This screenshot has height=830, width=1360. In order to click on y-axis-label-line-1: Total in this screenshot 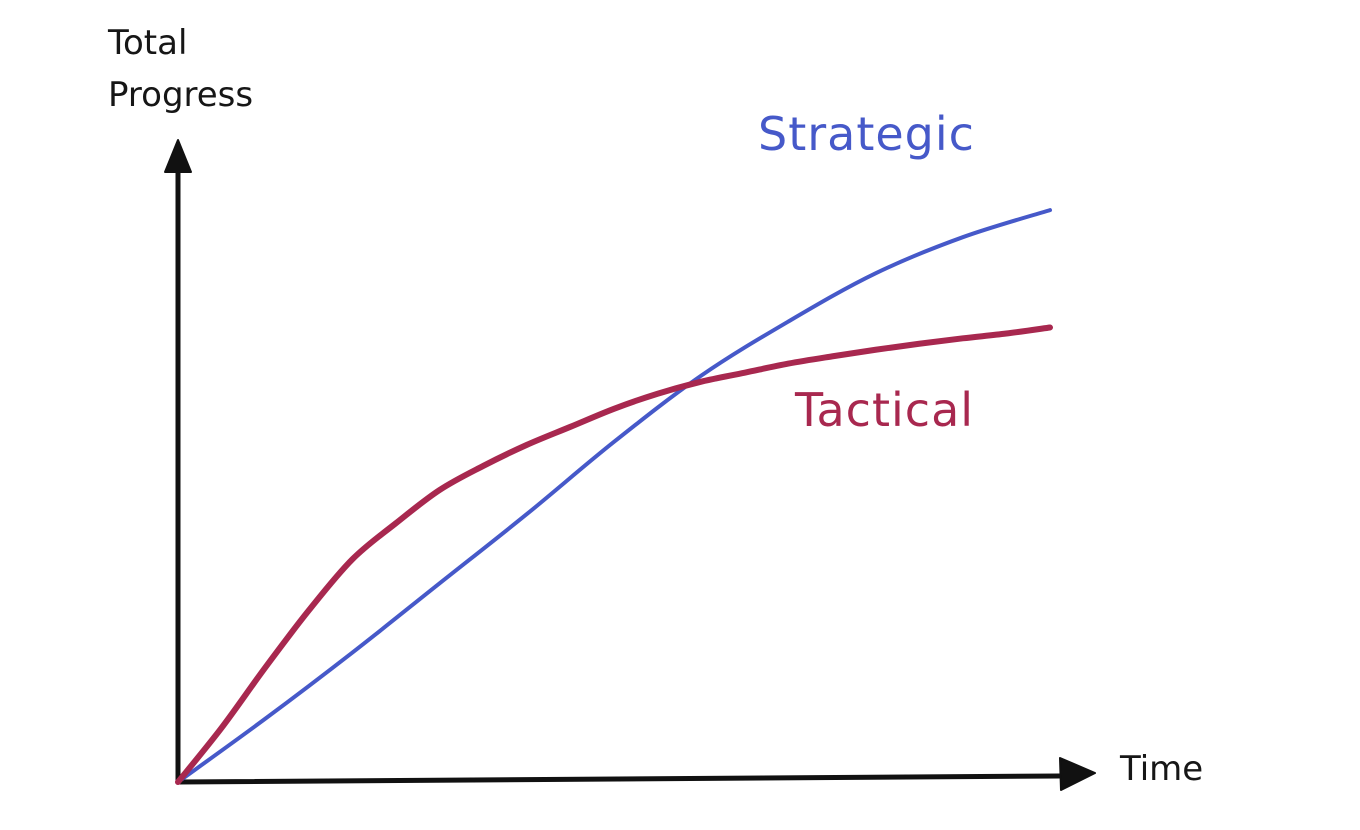, I will do `click(147, 43)`.